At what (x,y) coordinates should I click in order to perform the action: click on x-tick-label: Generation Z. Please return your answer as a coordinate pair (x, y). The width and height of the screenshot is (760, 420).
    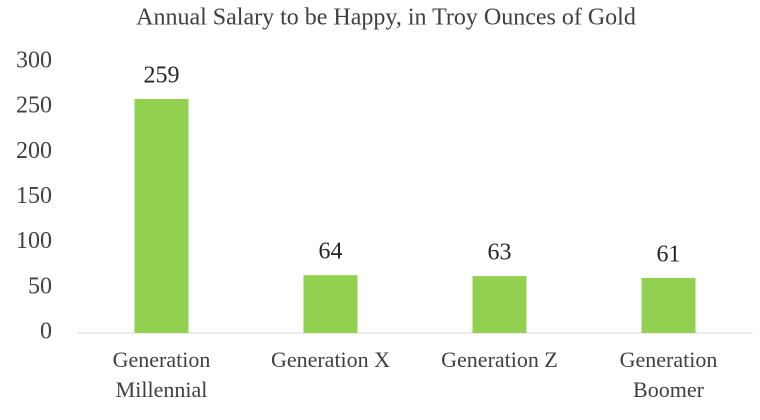
    Looking at the image, I should click on (499, 359).